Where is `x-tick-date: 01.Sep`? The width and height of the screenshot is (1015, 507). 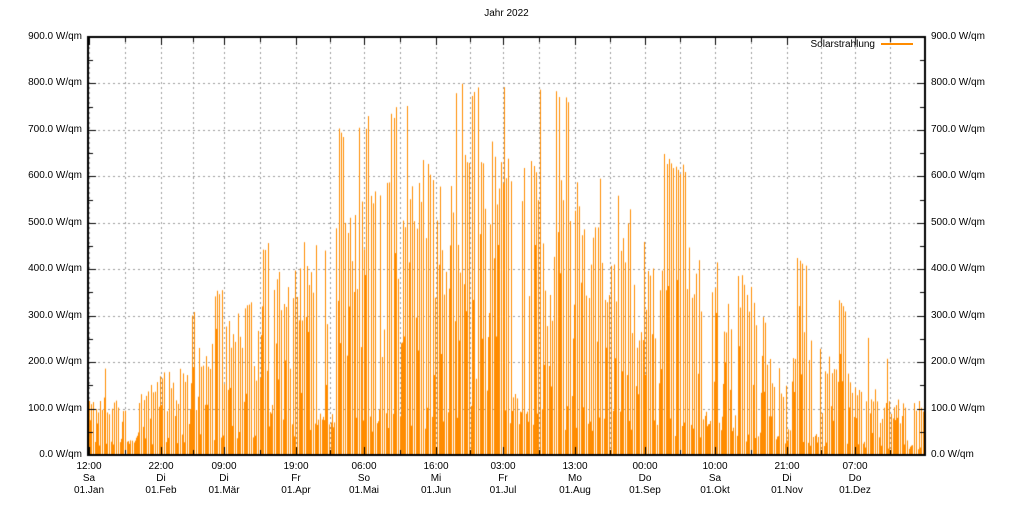
x-tick-date: 01.Sep is located at coordinates (645, 490).